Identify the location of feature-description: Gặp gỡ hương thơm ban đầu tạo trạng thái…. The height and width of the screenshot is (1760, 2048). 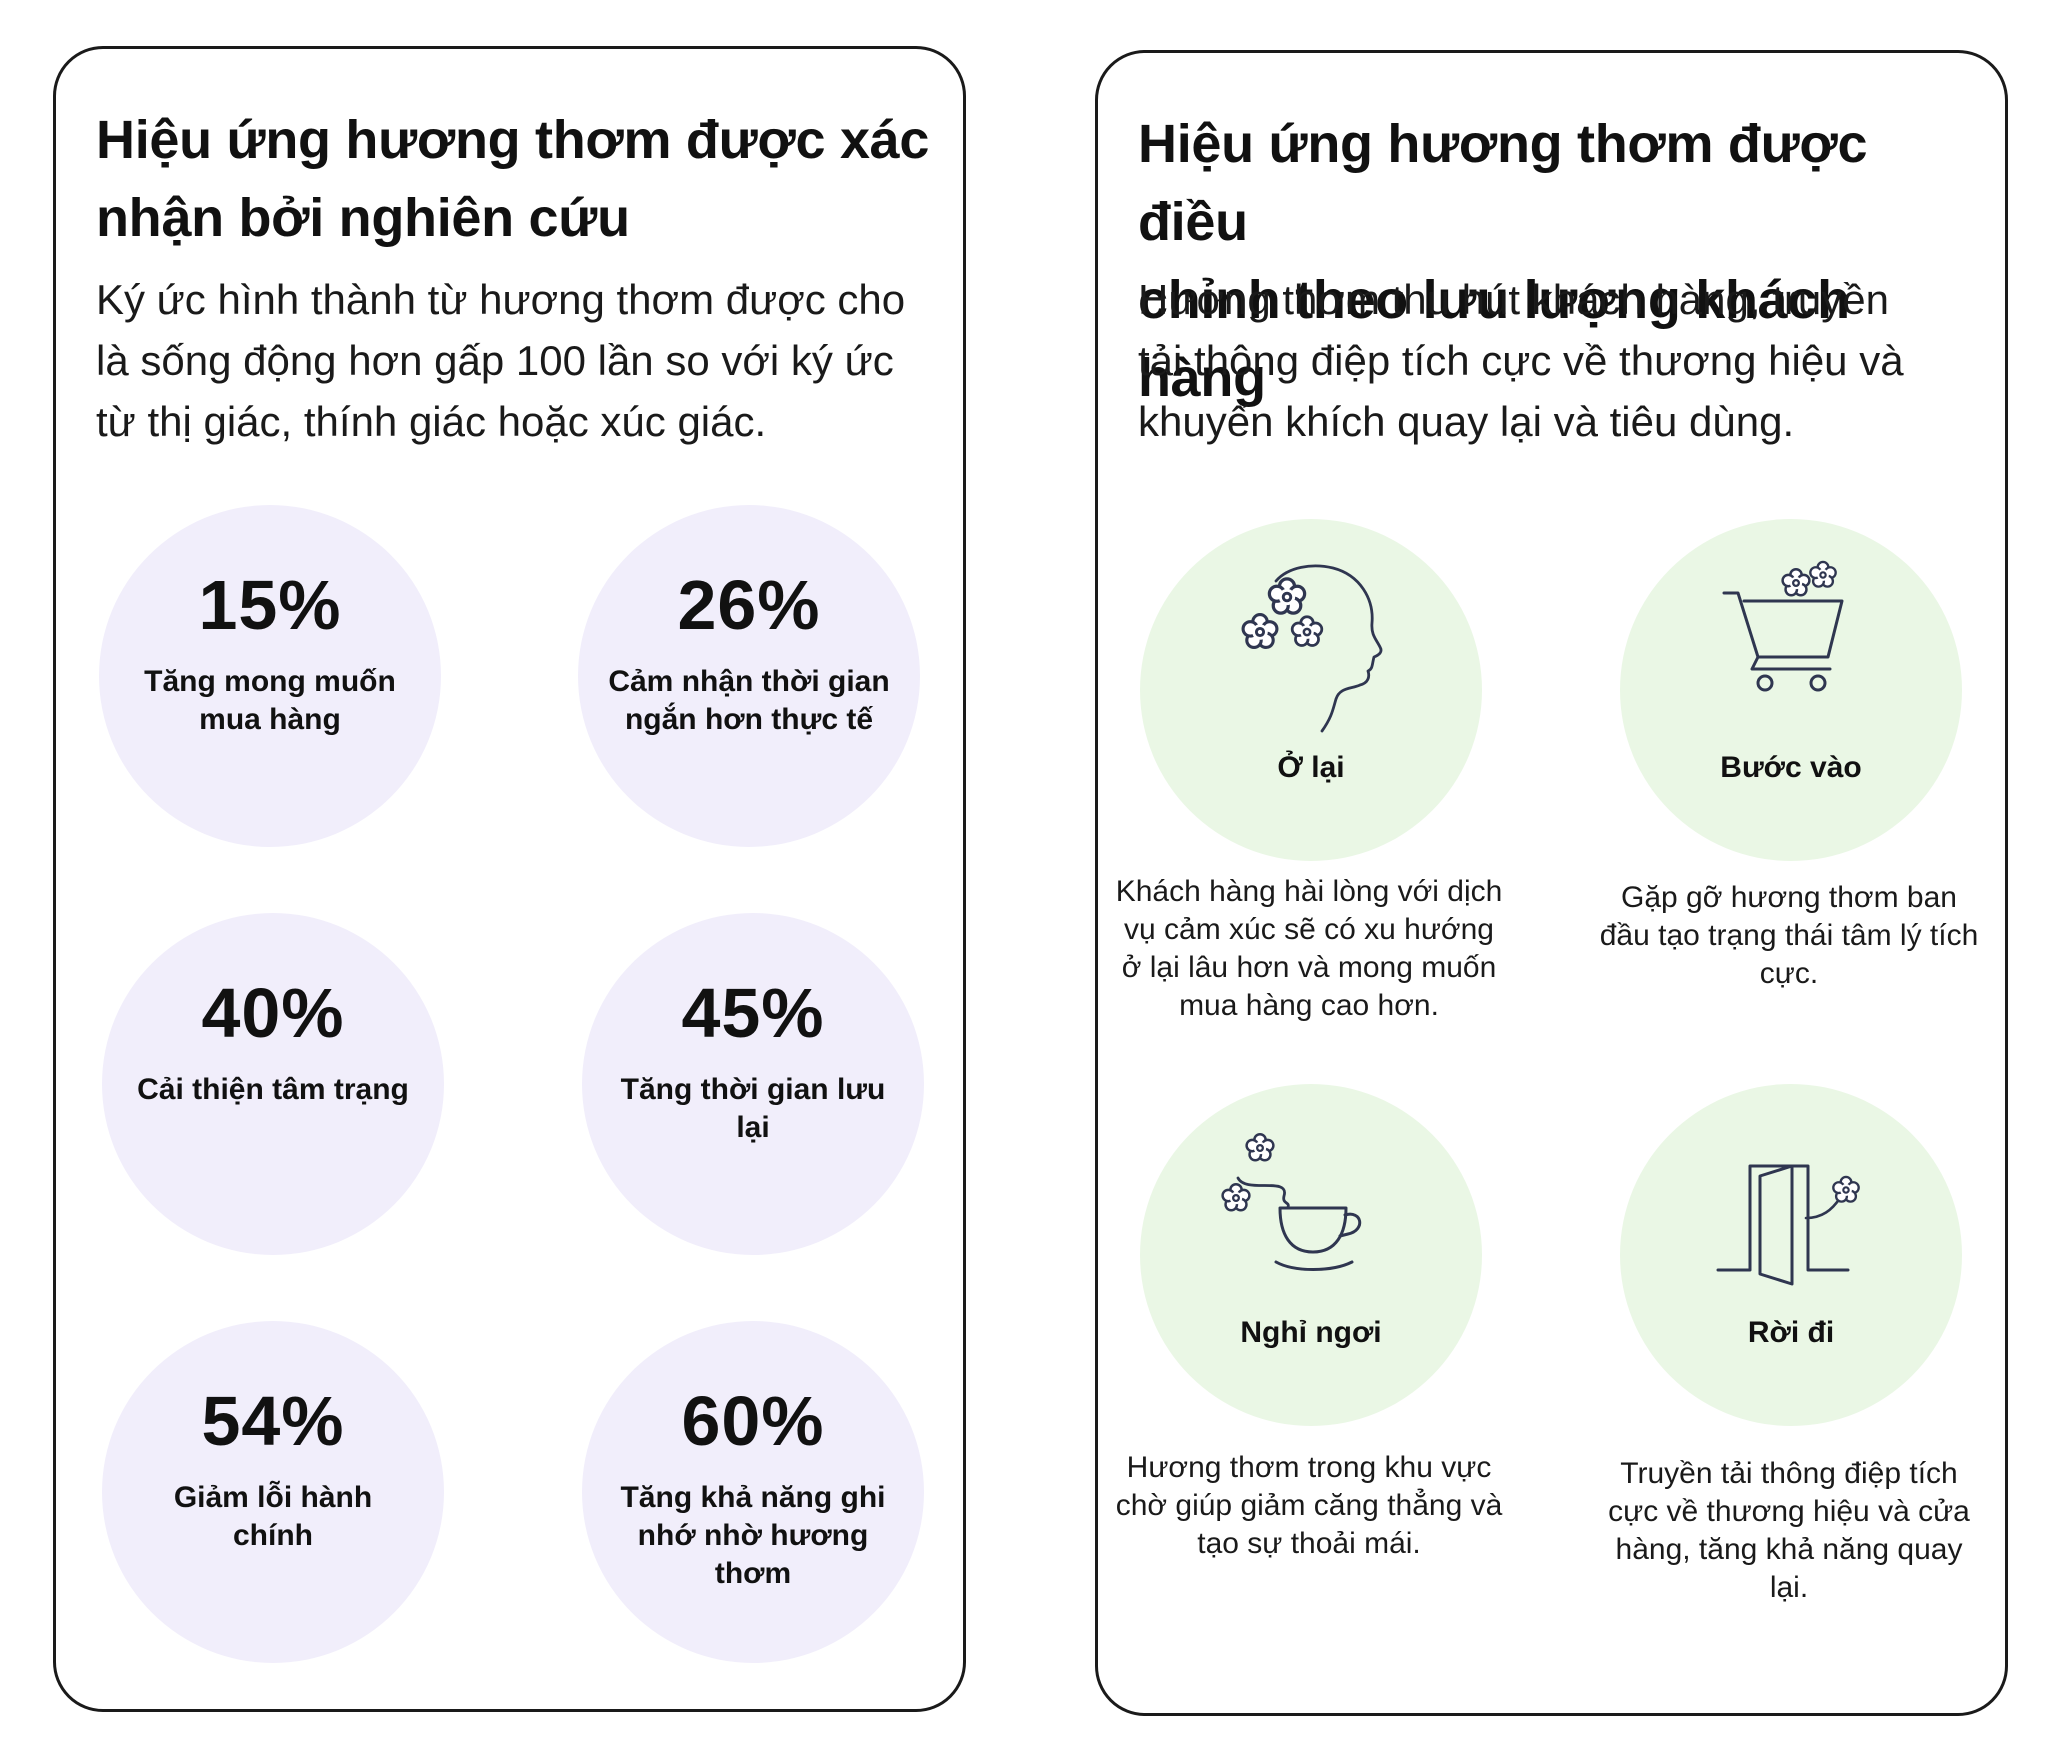
(1789, 935).